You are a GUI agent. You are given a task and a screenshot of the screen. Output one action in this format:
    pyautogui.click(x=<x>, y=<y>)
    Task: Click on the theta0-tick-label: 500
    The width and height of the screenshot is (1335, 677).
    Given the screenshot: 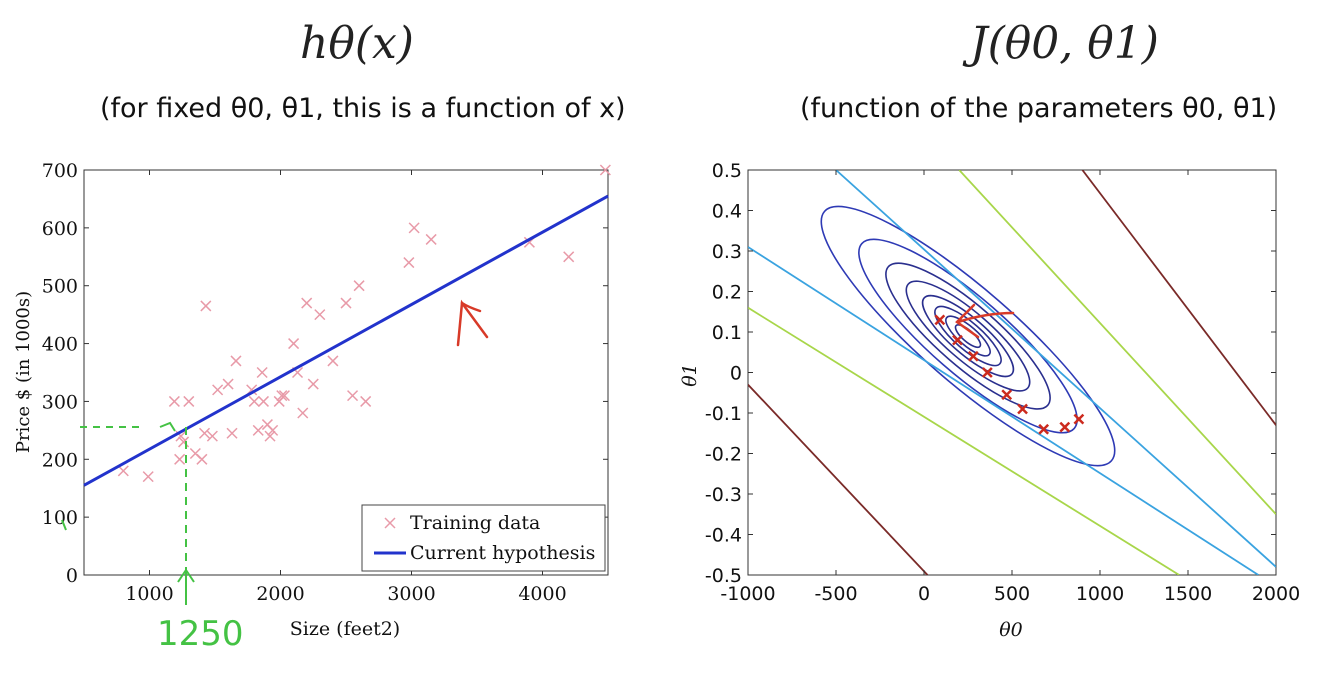 What is the action you would take?
    pyautogui.click(x=1012, y=594)
    